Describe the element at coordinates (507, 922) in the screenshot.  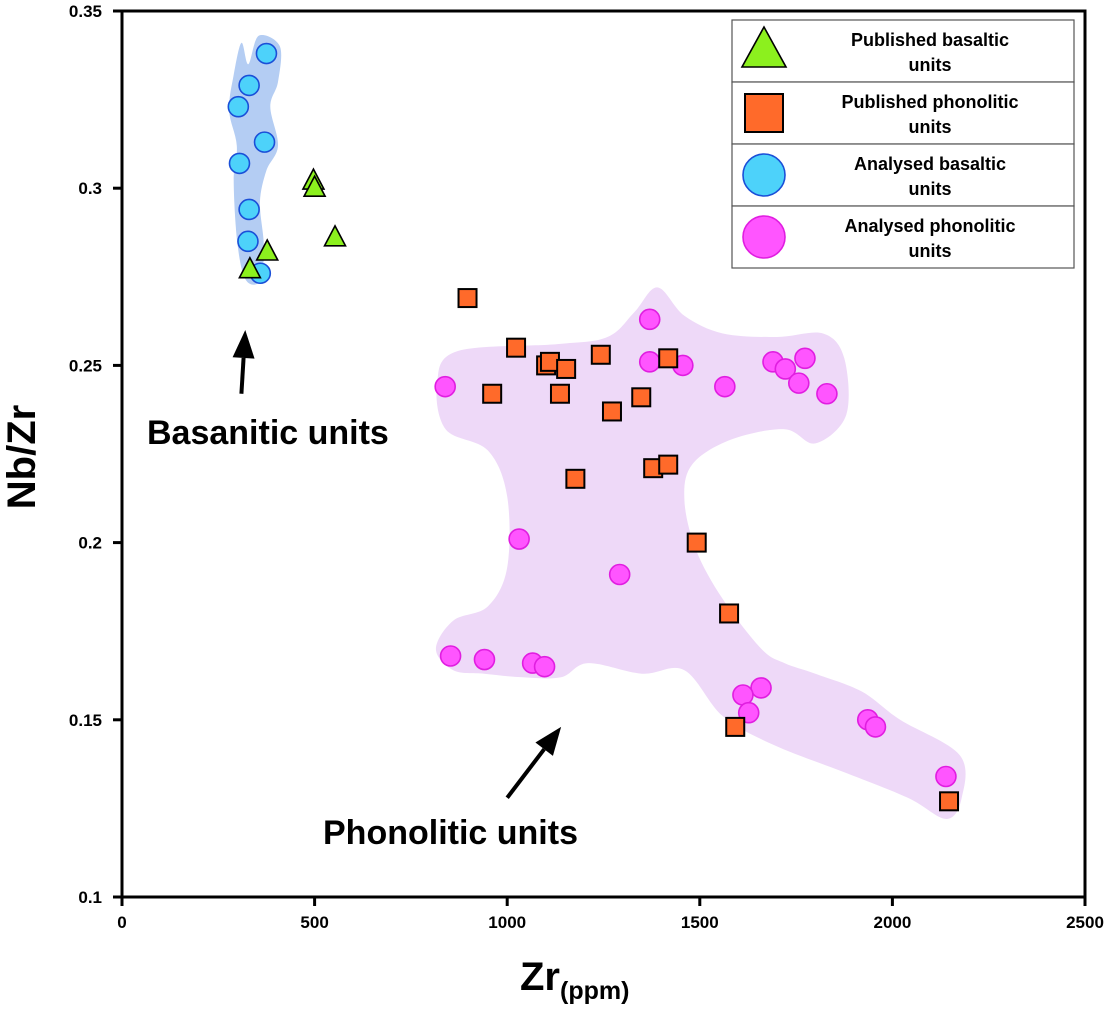
I see `x-tick-label: 1000` at that location.